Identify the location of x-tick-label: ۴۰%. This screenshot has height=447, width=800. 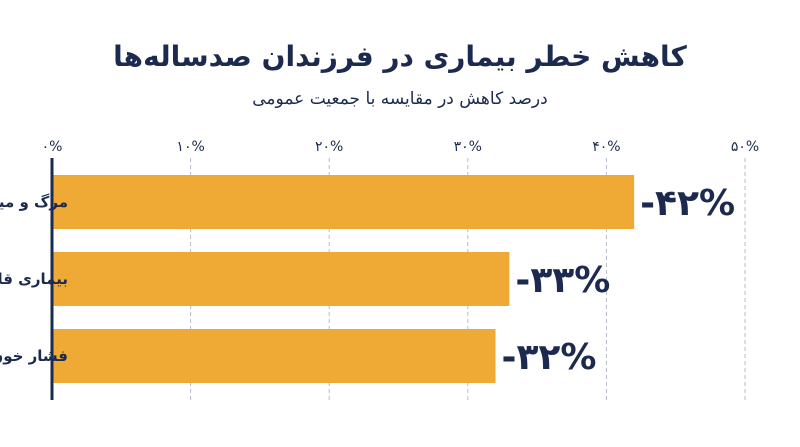
(606, 147).